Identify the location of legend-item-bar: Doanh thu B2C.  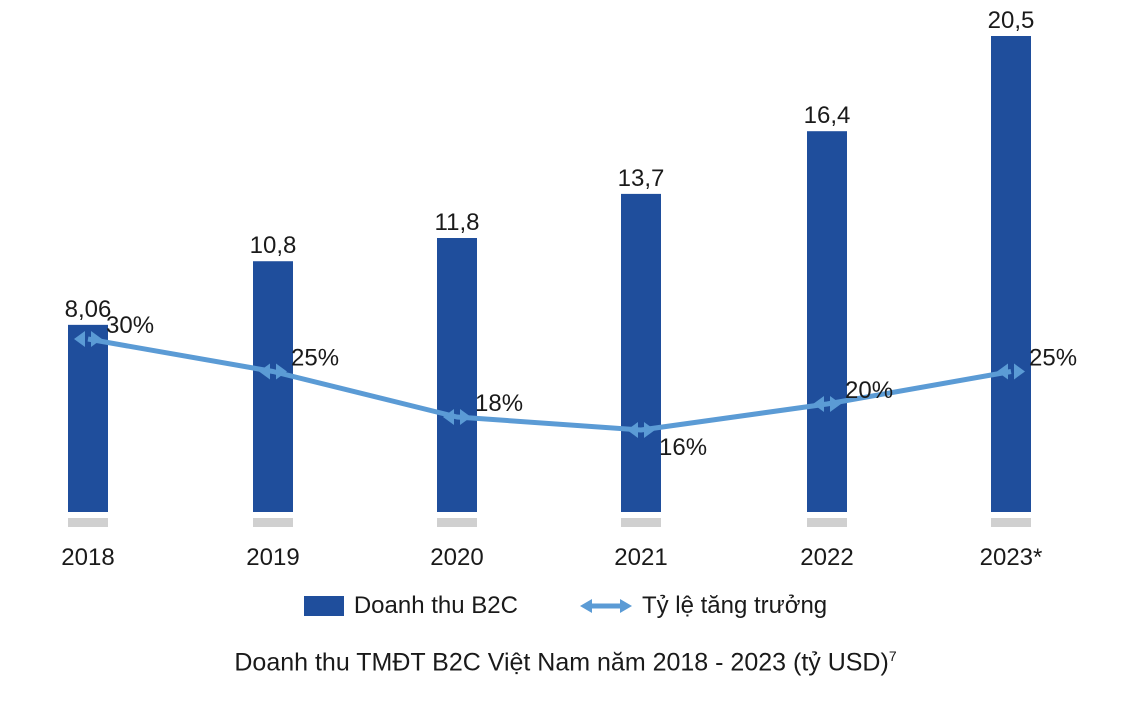
(410, 606).